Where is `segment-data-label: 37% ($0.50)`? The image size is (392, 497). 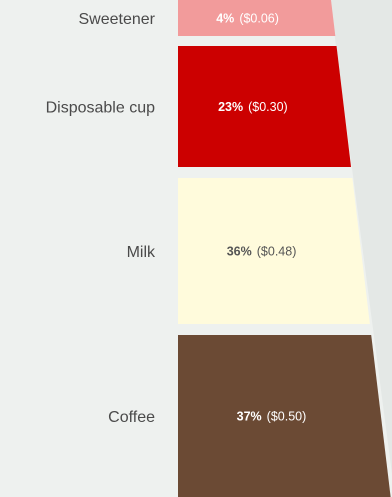
segment-data-label: 37% ($0.50) is located at coordinates (272, 417).